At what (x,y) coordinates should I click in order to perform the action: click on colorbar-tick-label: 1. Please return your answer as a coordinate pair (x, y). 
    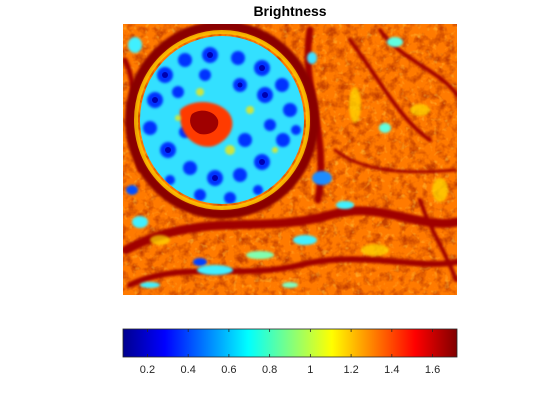
    Looking at the image, I should click on (310, 370).